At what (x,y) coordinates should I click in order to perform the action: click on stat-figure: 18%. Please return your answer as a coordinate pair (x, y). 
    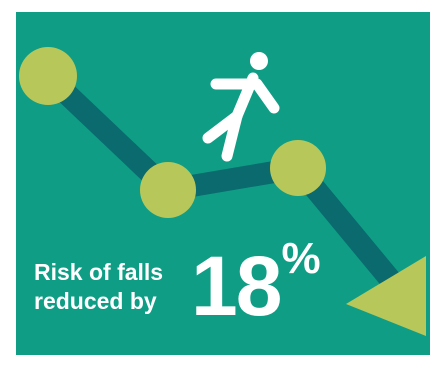
    Looking at the image, I should click on (256, 284).